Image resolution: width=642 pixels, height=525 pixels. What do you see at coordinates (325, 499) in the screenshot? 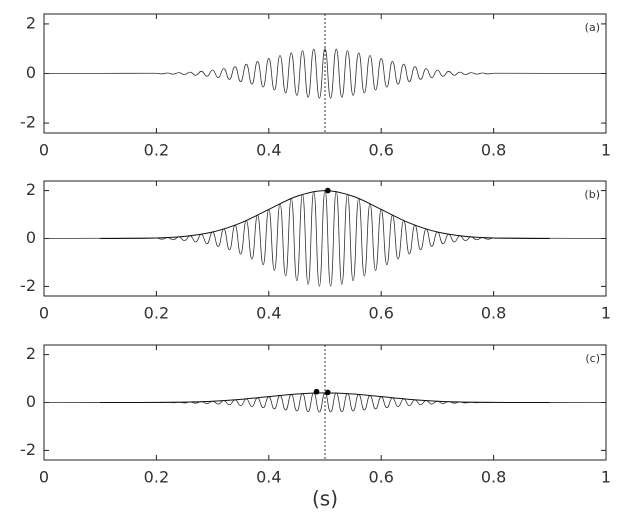
I see `x-axis-label: (s)` at bounding box center [325, 499].